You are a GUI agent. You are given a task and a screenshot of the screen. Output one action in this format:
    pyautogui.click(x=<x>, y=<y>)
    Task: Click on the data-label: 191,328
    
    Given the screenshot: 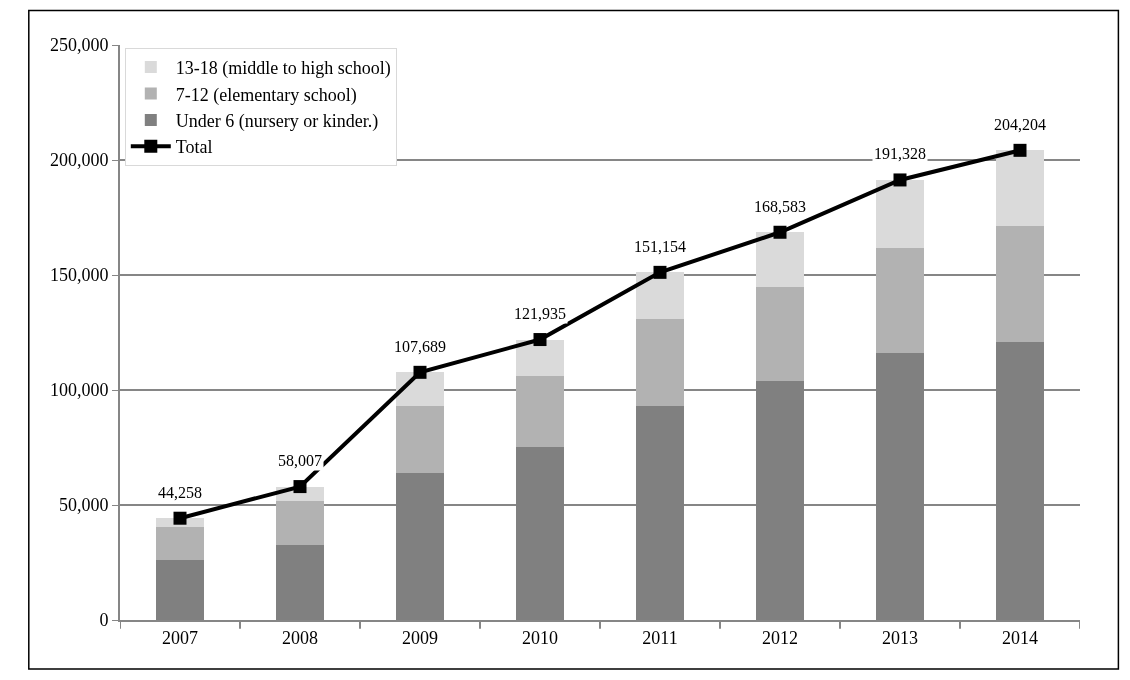 What is the action you would take?
    pyautogui.click(x=900, y=153)
    